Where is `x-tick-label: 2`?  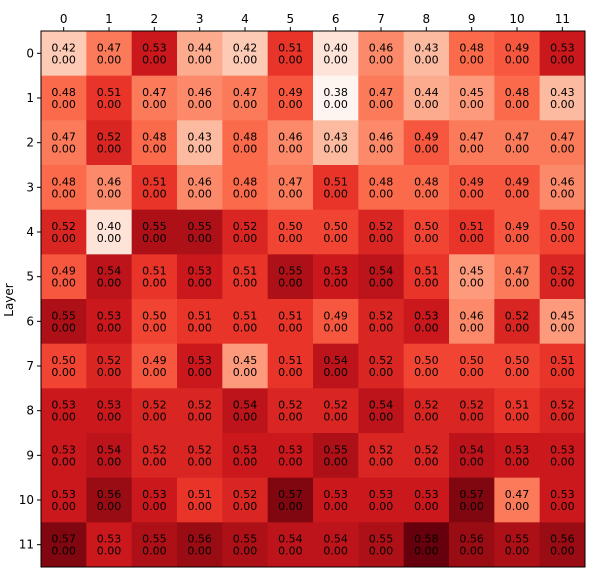 x-tick-label: 2 is located at coordinates (155, 19).